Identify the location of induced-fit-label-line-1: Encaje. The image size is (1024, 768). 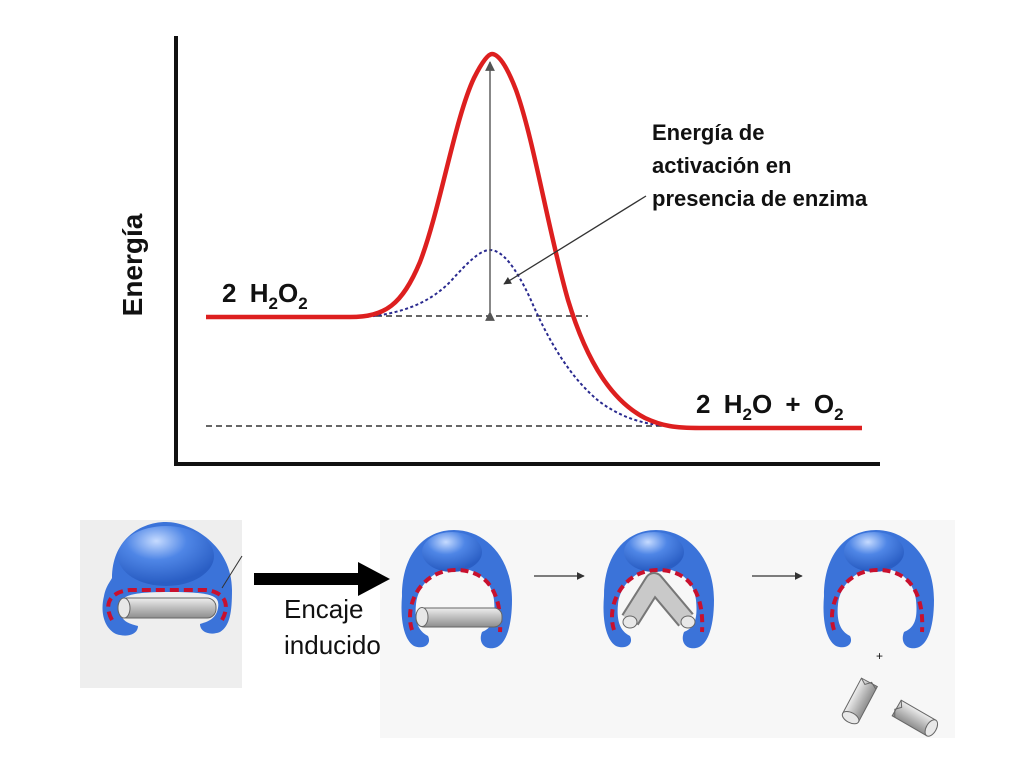
(324, 609).